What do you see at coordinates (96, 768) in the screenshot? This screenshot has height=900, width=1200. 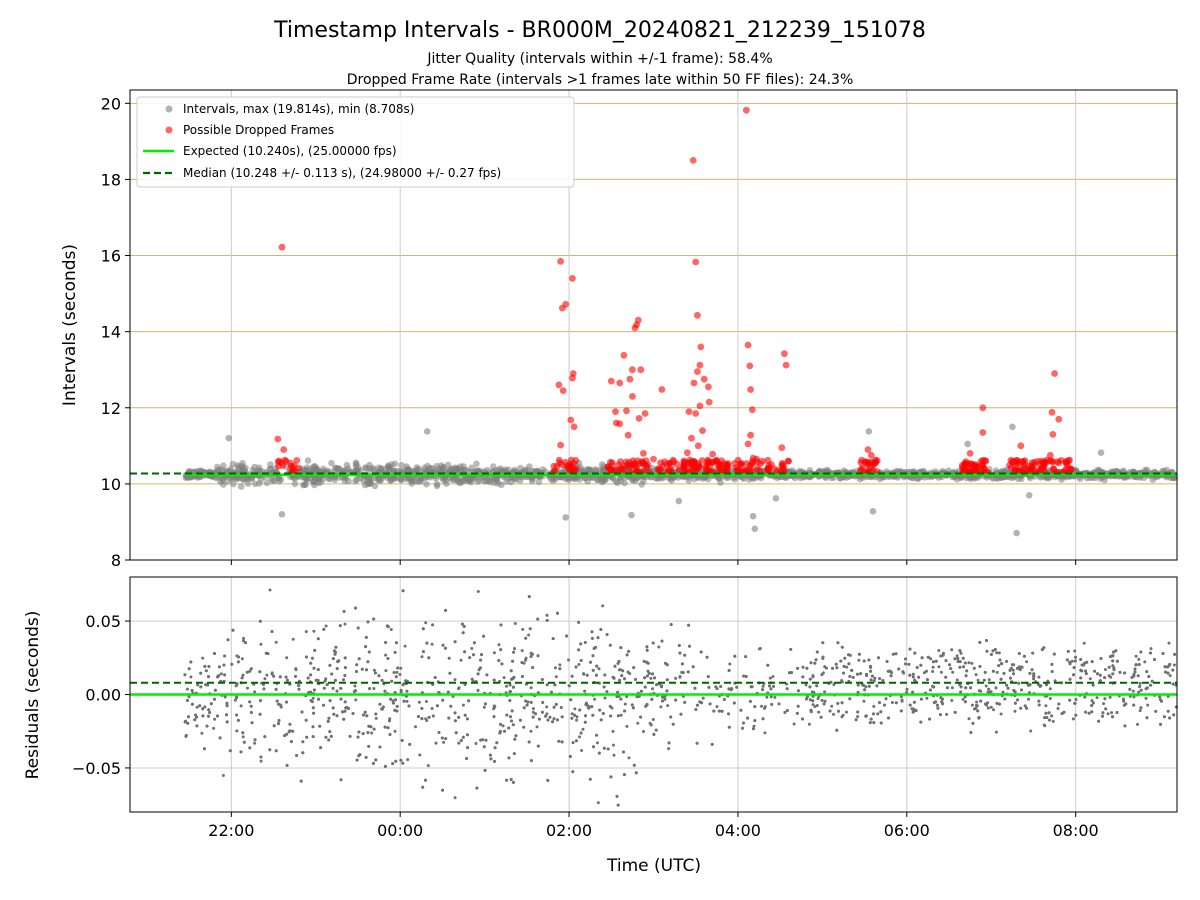 I see `residuals-ytick-label: −0.05` at bounding box center [96, 768].